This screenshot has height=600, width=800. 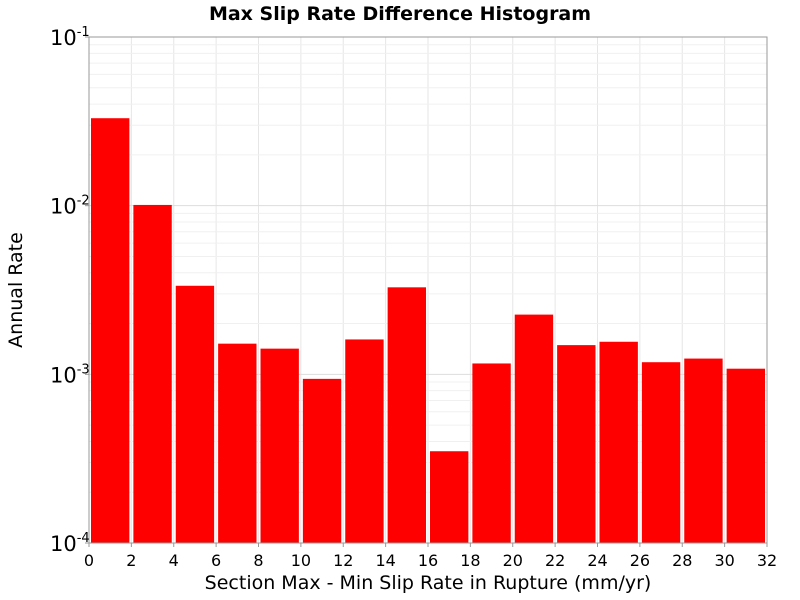 I want to click on x-tick-label: 10, so click(x=301, y=560).